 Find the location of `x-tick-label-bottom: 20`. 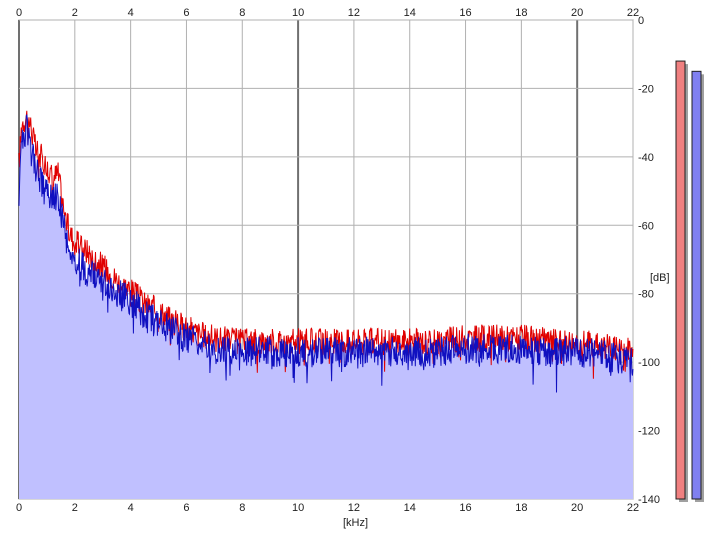

x-tick-label-bottom: 20 is located at coordinates (577, 508).